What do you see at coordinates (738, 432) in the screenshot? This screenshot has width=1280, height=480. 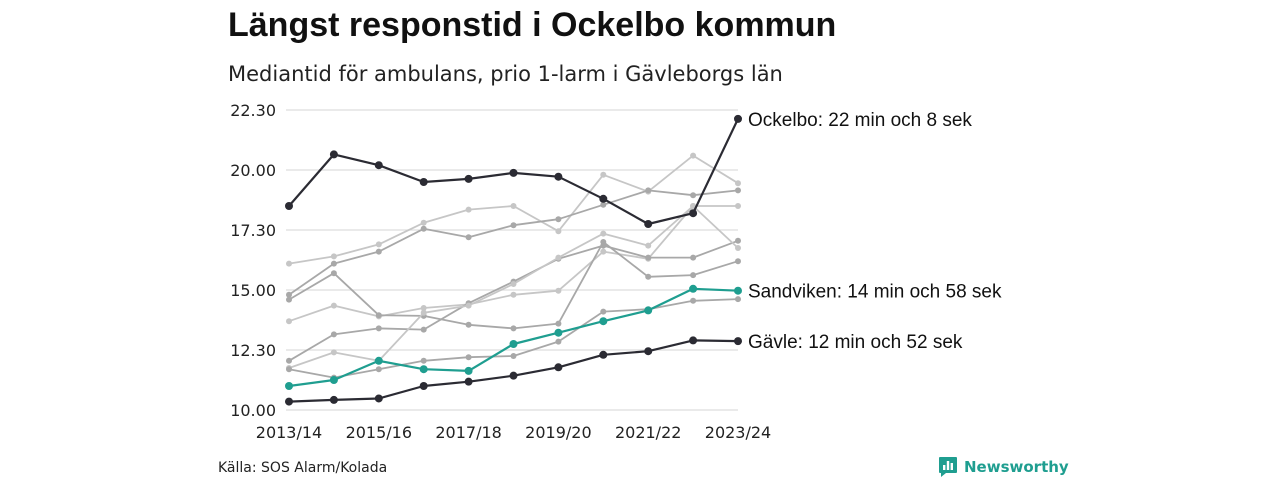 I see `x-tick-label: 2023/24` at bounding box center [738, 432].